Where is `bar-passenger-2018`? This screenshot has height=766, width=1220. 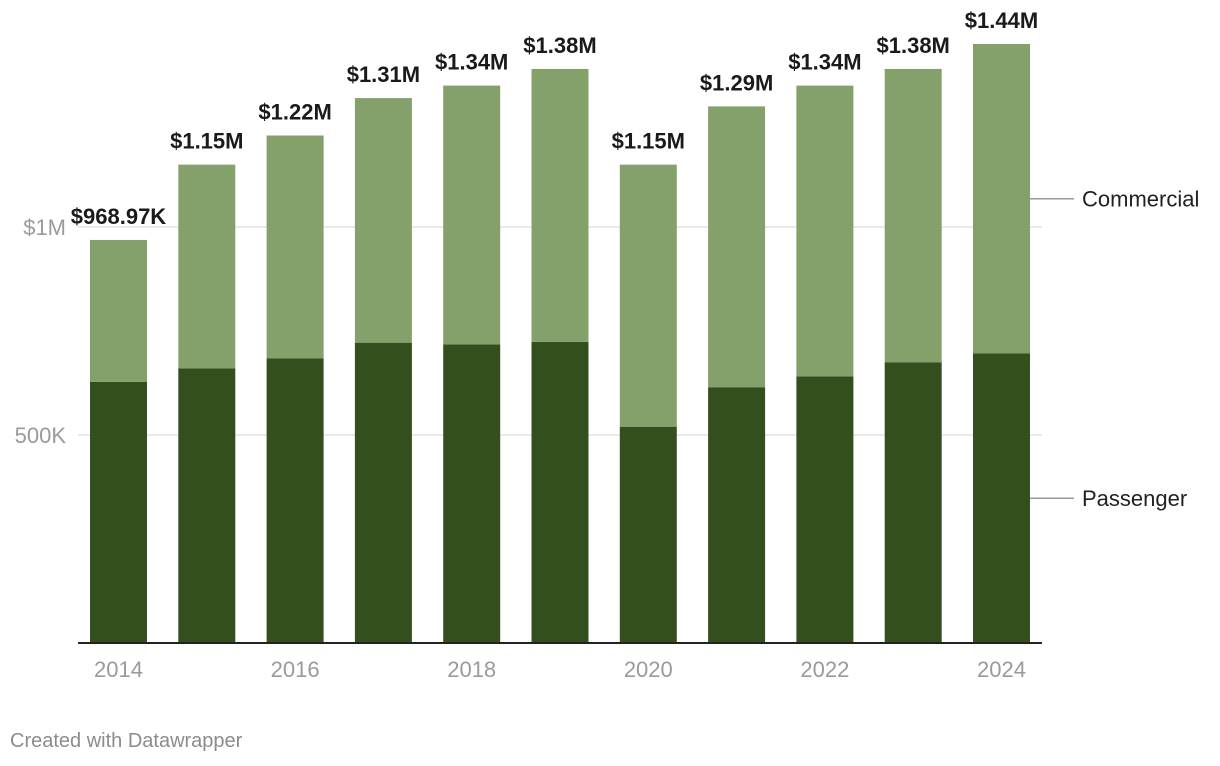
bar-passenger-2018 is located at coordinates (472, 493).